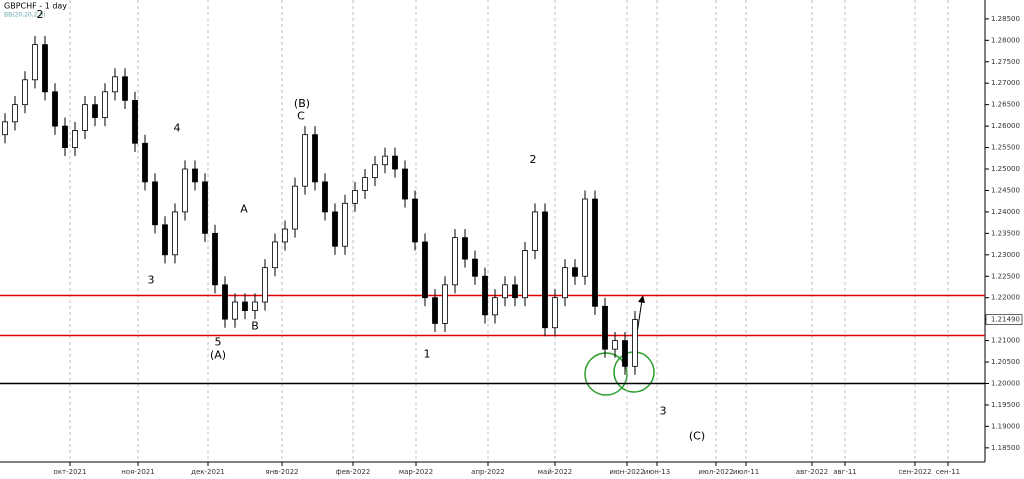 The width and height of the screenshot is (1024, 479). I want to click on y-tick-label: 1.25500, so click(1005, 148).